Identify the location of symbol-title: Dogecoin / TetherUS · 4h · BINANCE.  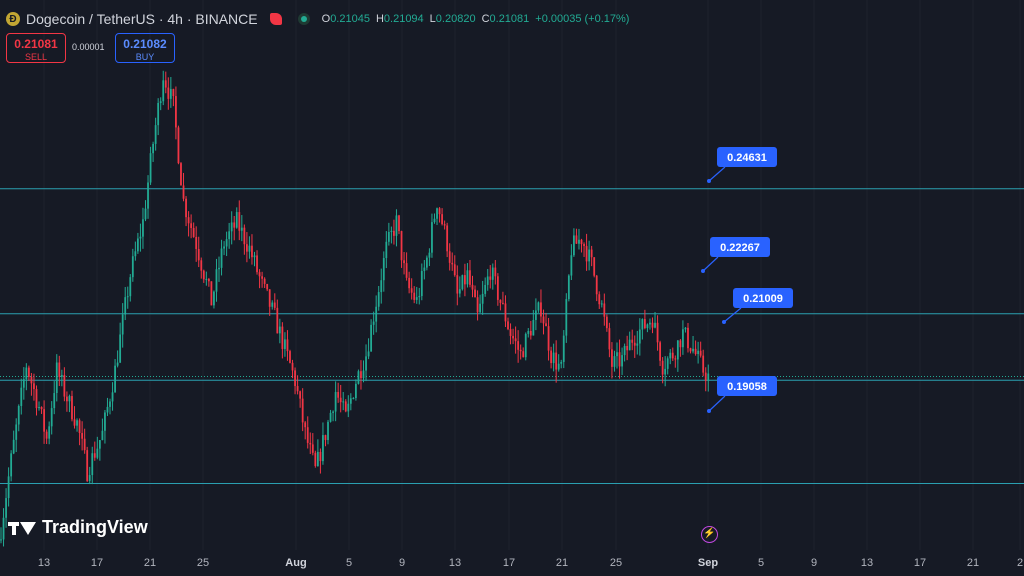
(142, 19).